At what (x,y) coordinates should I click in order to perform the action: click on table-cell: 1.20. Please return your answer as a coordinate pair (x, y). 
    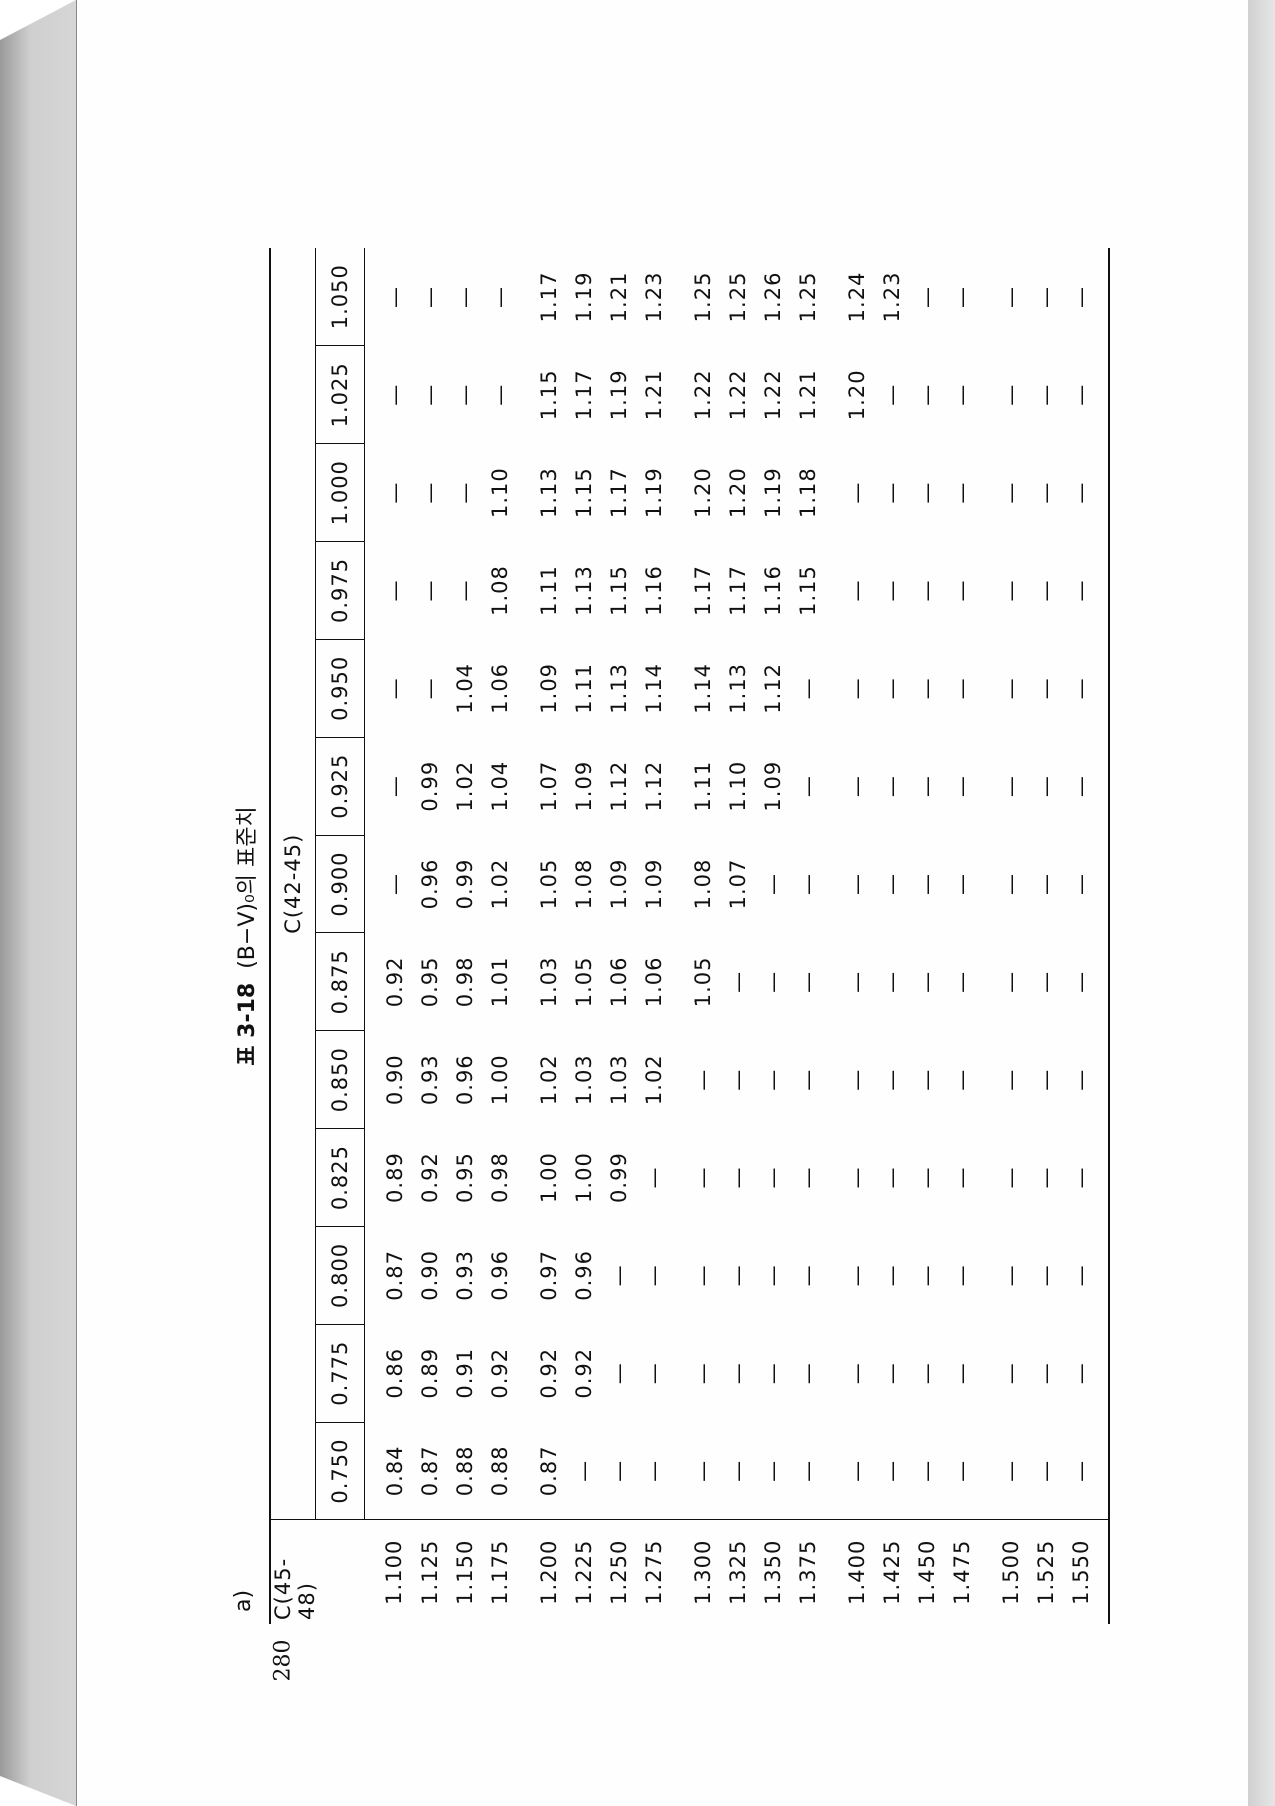
    Looking at the image, I should click on (856, 395).